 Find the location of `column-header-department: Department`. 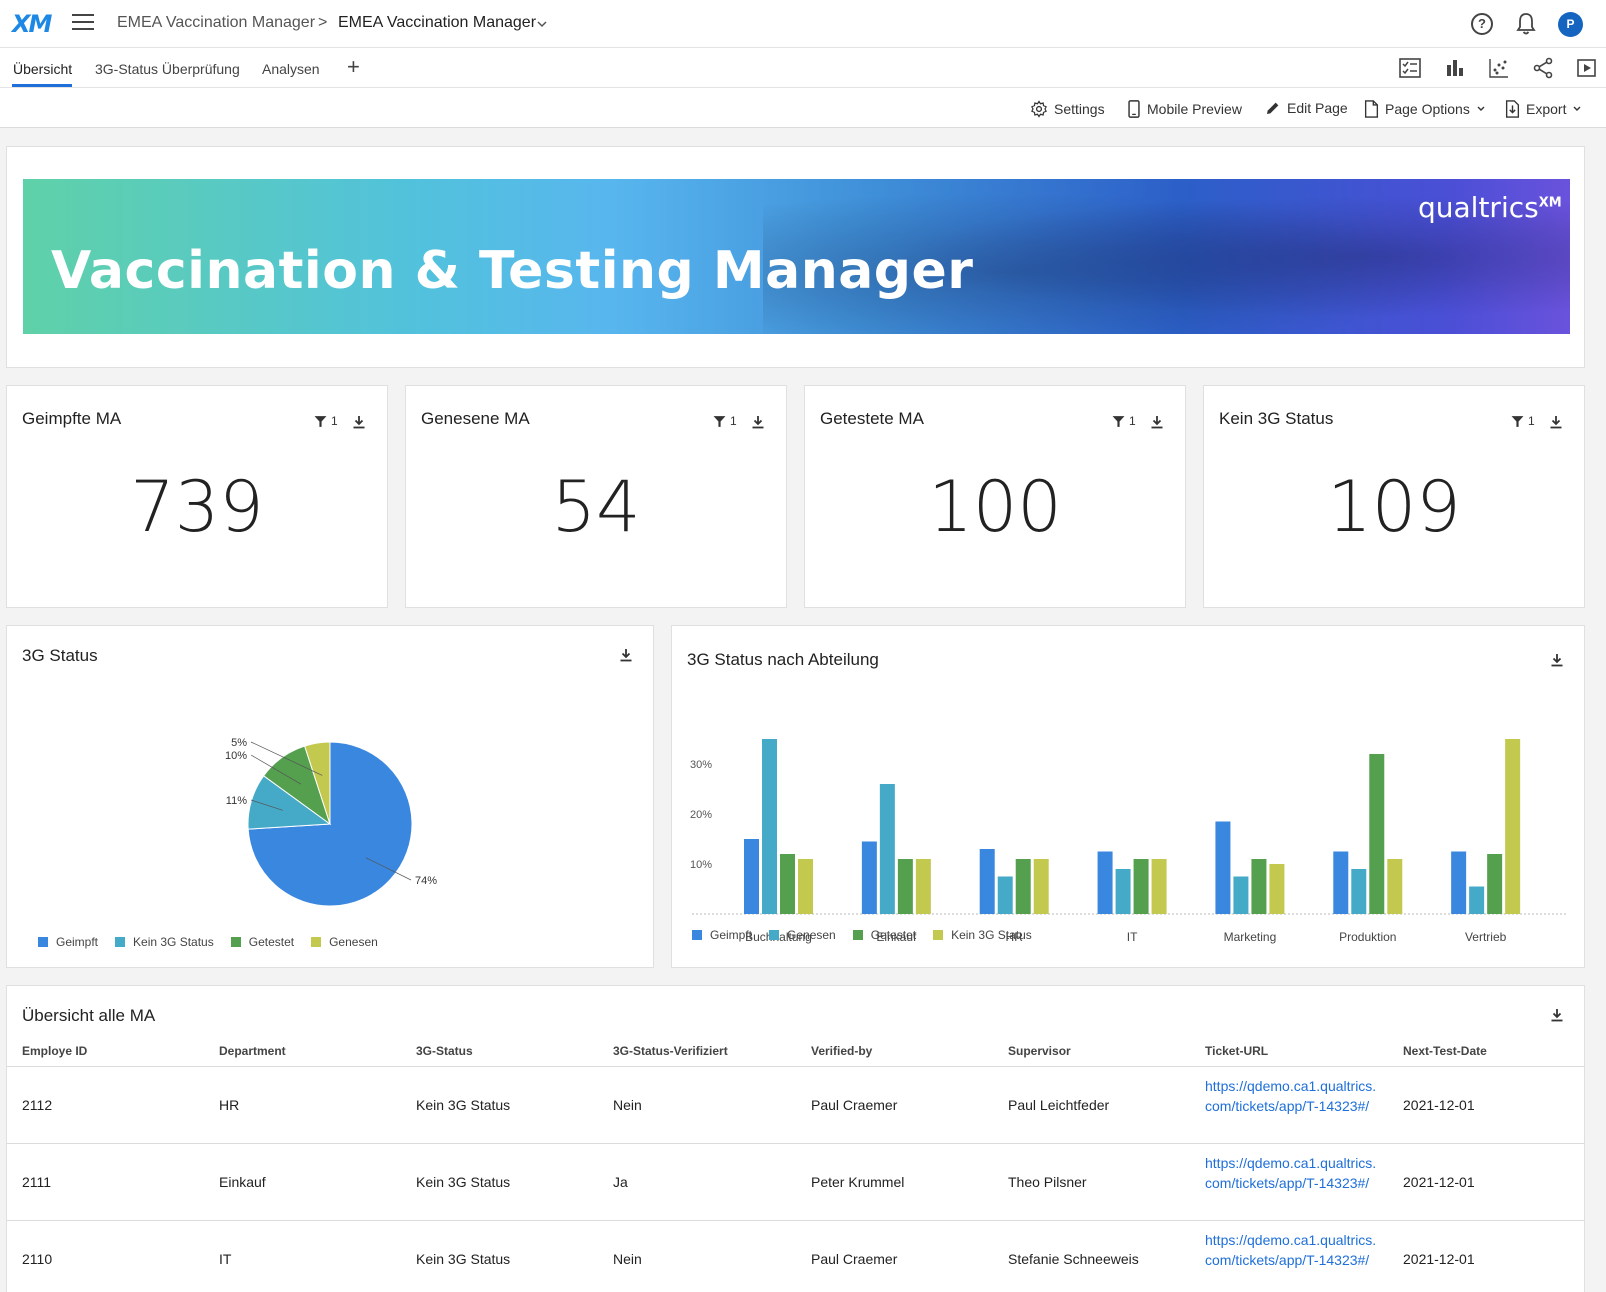

column-header-department: Department is located at coordinates (252, 1051).